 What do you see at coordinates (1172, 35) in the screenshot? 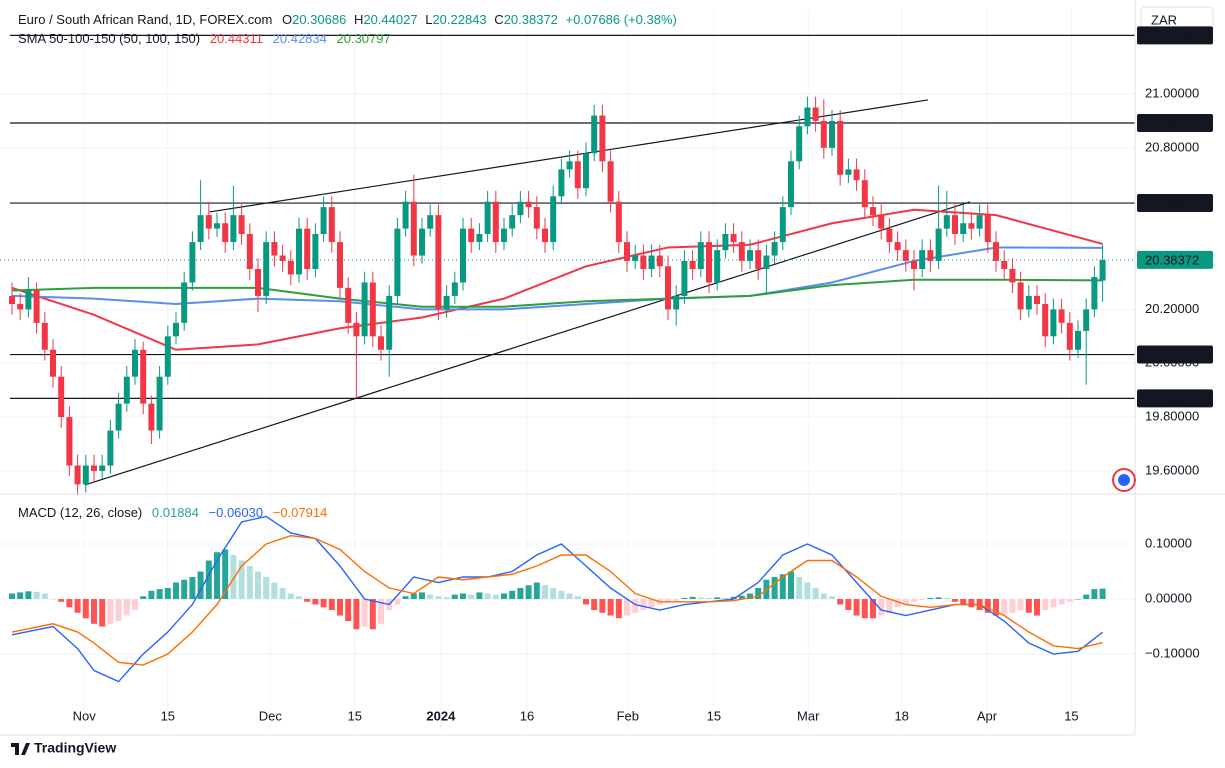
I see `level-label: 21.21767` at bounding box center [1172, 35].